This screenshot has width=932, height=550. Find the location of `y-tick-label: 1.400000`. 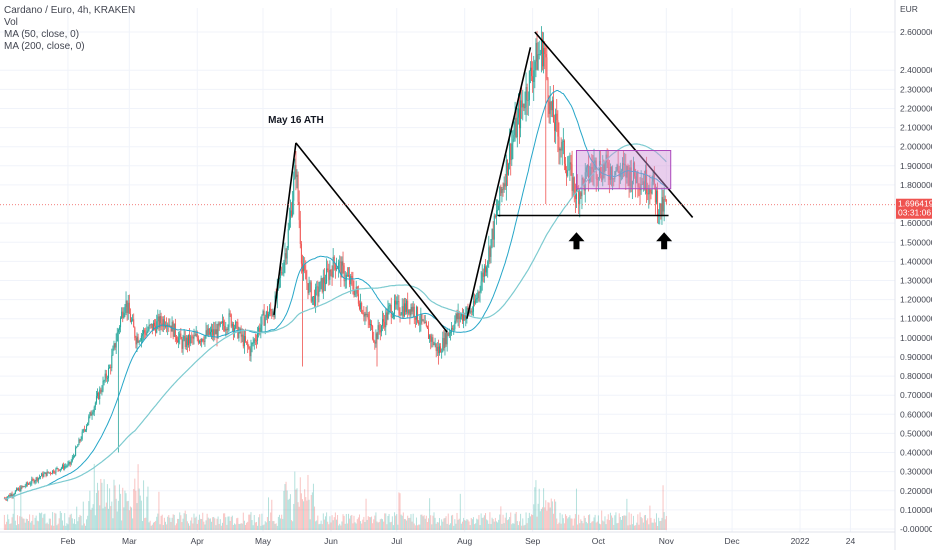

y-tick-label: 1.400000 is located at coordinates (916, 261).